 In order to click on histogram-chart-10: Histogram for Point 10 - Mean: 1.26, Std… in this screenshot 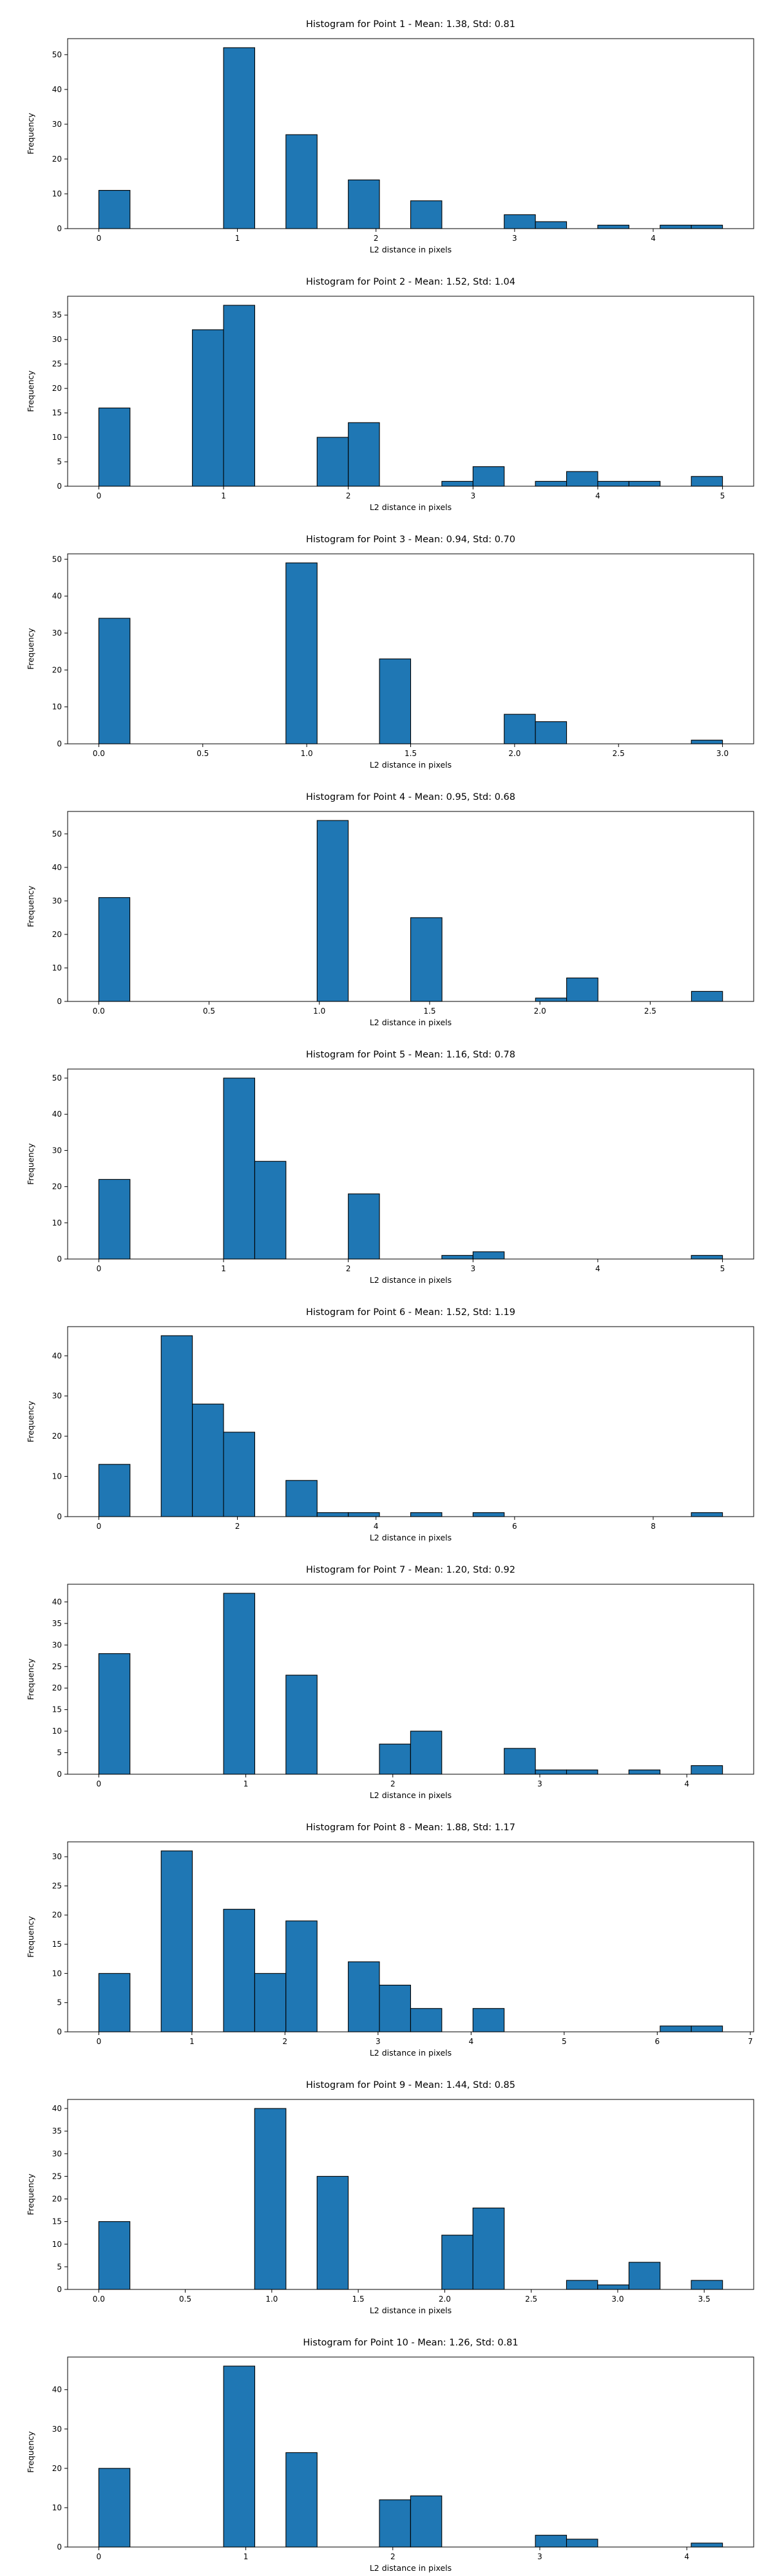, I will do `click(386, 2445)`.